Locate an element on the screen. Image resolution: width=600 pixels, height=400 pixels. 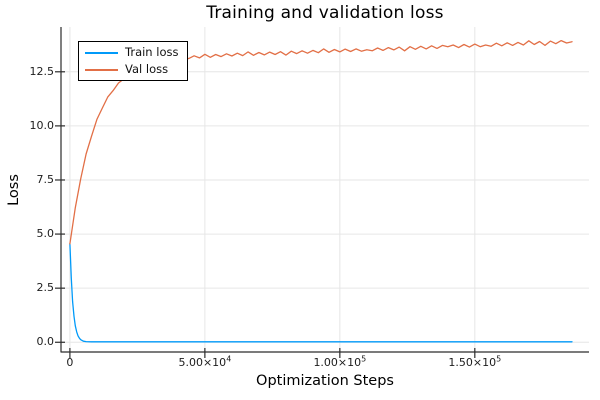
legend: Train loss Val loss is located at coordinates (133, 61).